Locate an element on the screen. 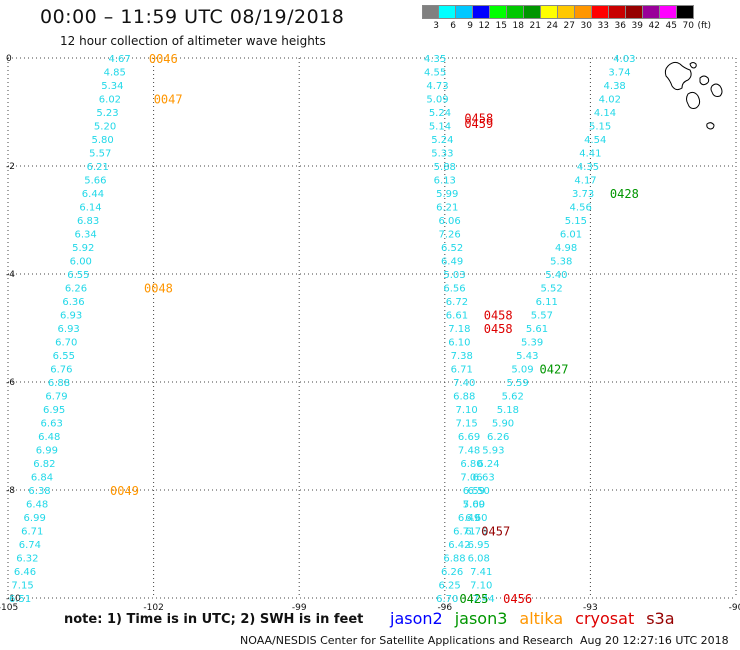  legend-entry-cryosat: cryosat is located at coordinates (605, 618).